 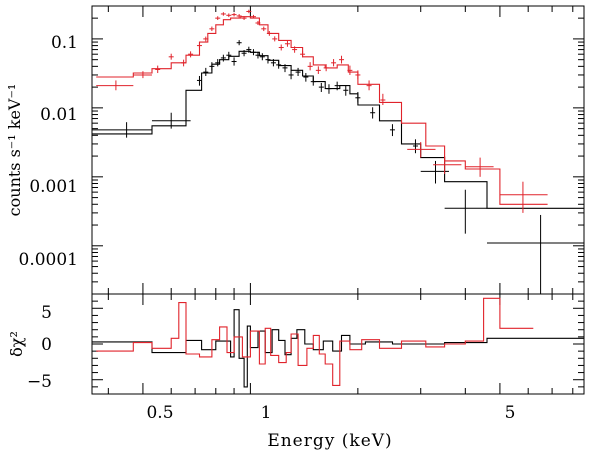 I want to click on y-tick-label: 0.01, so click(x=59, y=115).